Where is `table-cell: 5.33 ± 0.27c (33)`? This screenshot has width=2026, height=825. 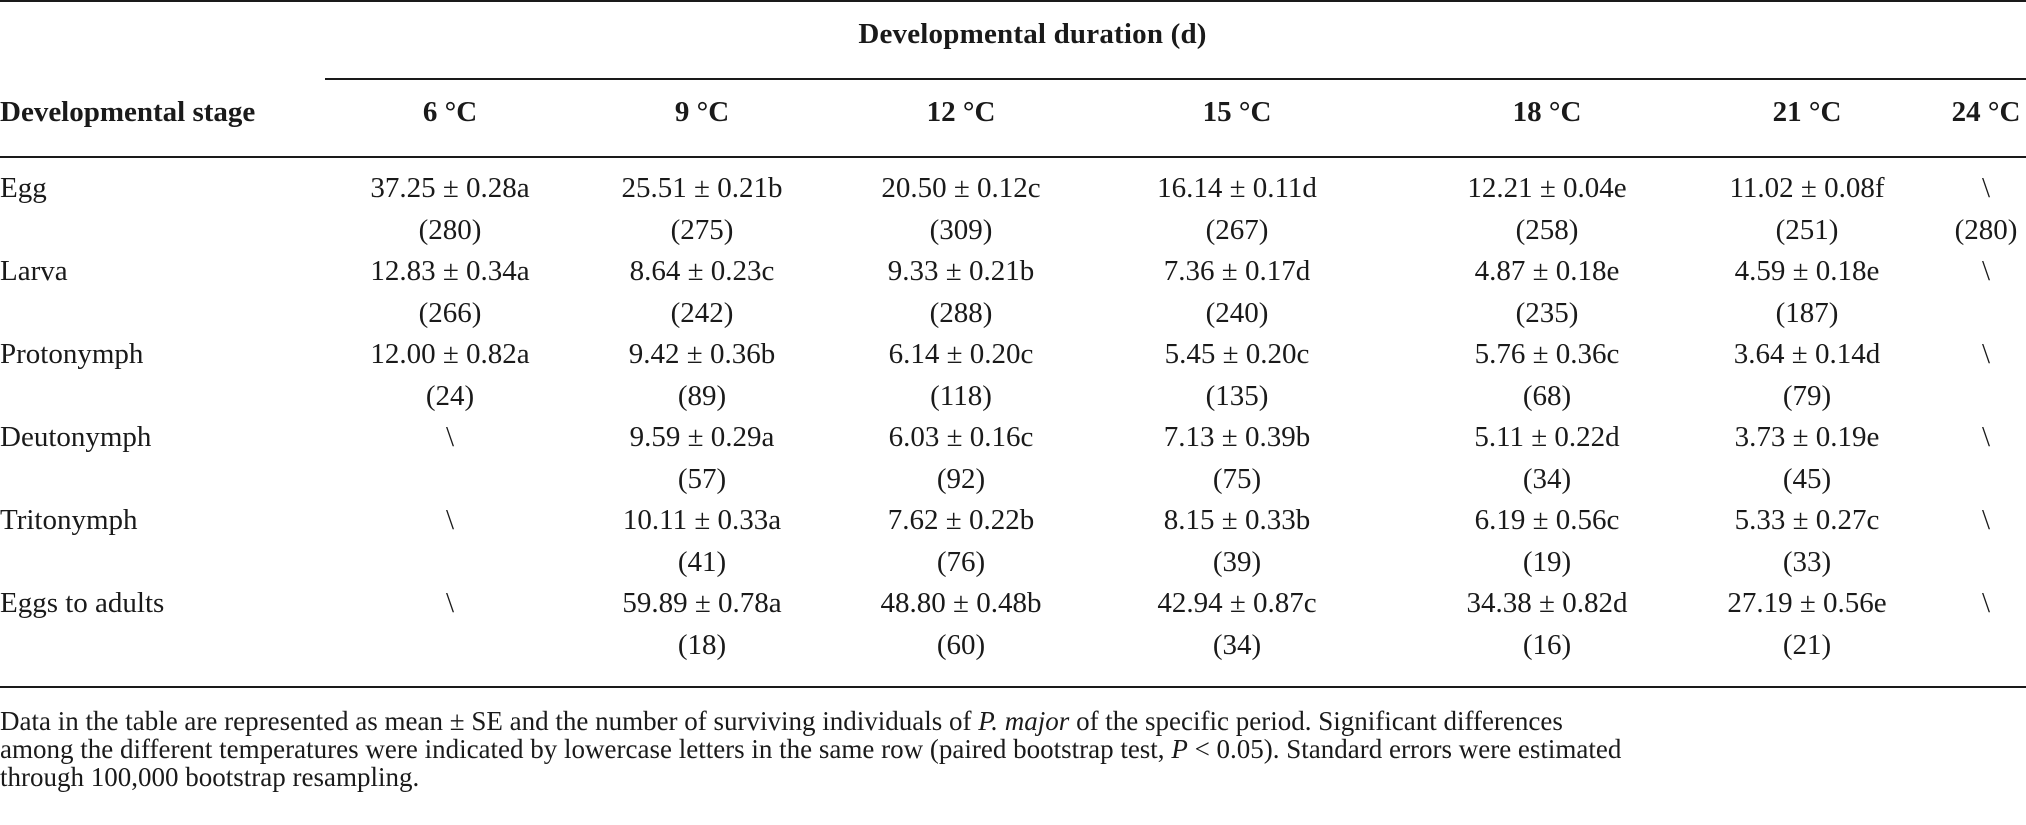
table-cell: 5.33 ± 0.27c (33) is located at coordinates (1807, 541).